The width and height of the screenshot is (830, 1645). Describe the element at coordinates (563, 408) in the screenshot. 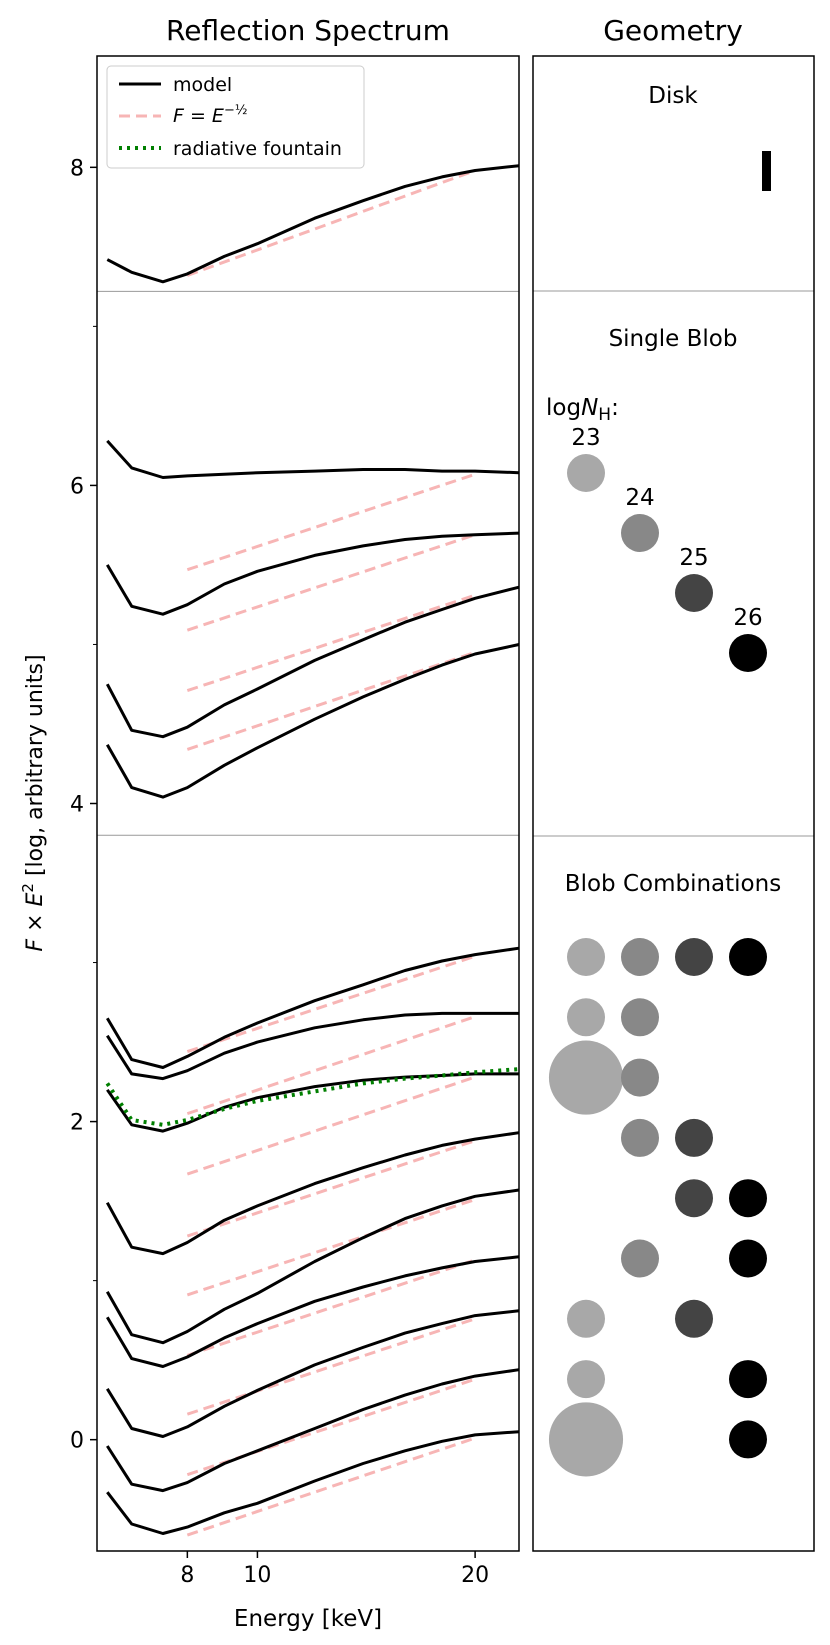

I see `lognh-prefix: log` at that location.